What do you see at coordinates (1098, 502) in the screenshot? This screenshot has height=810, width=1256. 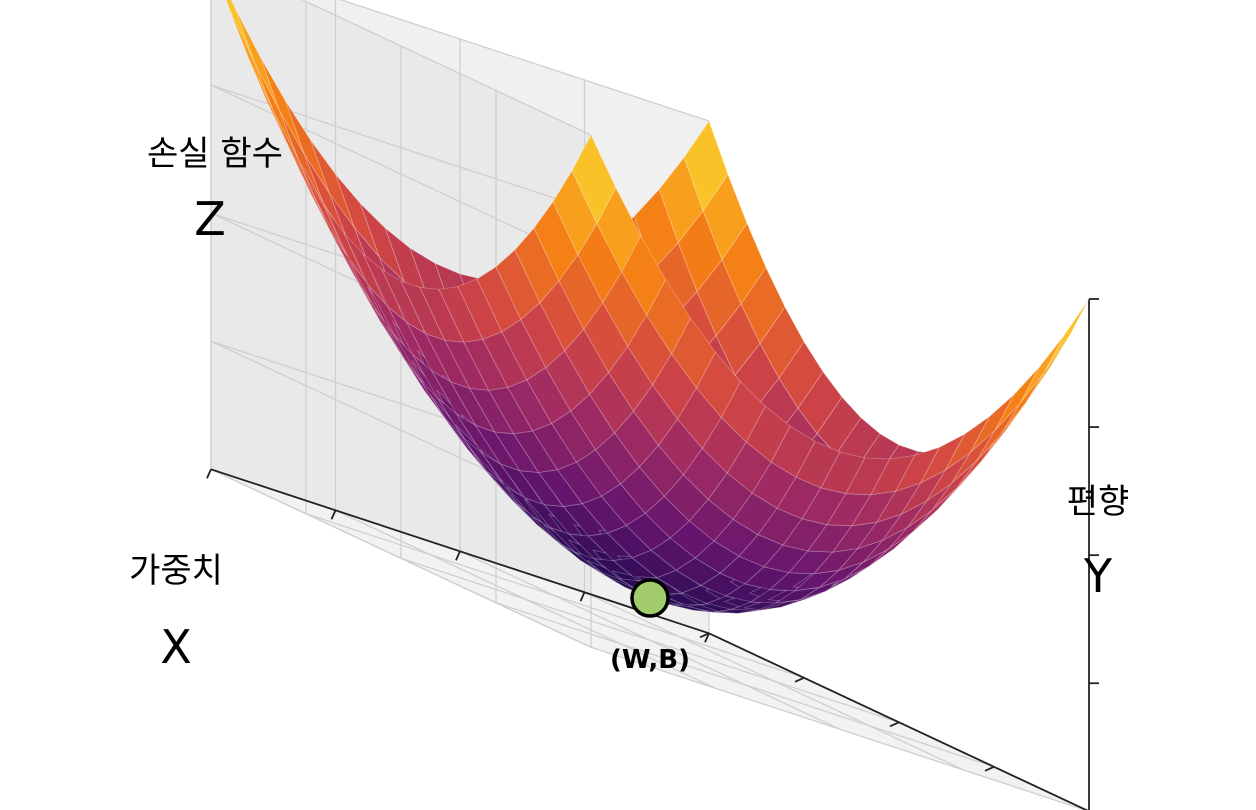 I see `y-axis-title: 편향` at bounding box center [1098, 502].